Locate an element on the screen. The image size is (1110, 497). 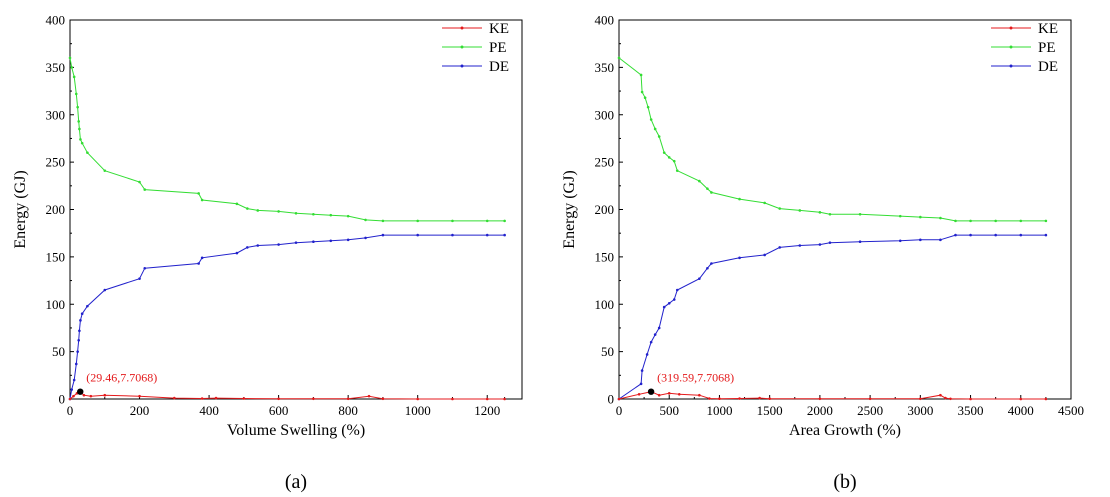
x-tick-label: 1000 is located at coordinates (418, 410).